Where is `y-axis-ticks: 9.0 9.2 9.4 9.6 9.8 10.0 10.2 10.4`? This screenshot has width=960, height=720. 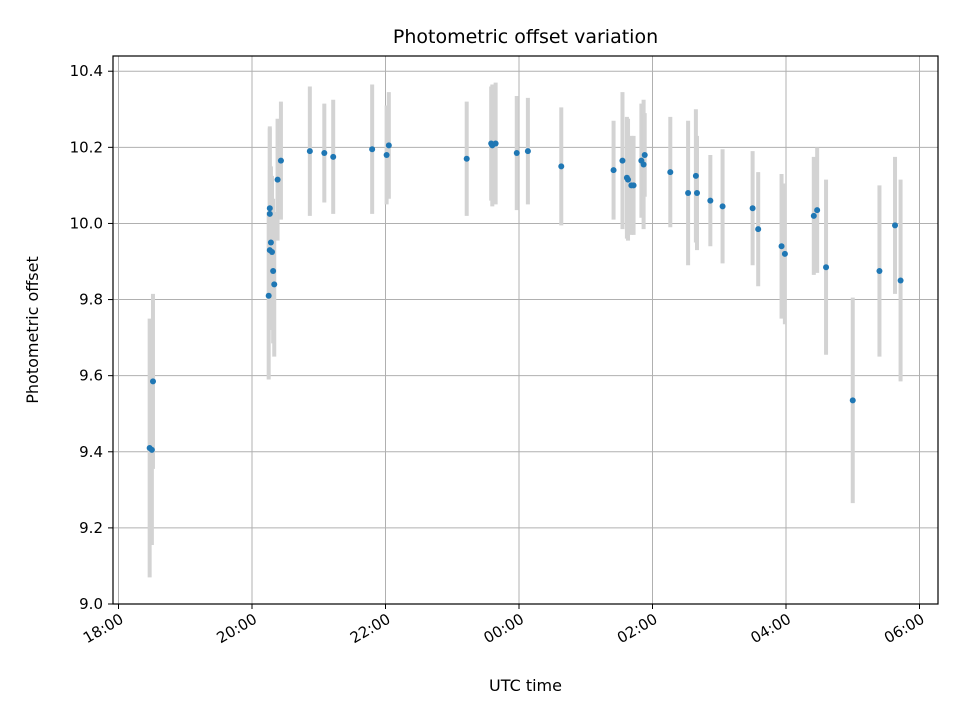 y-axis-ticks: 9.0 9.2 9.4 9.6 9.8 10.0 10.2 10.4 is located at coordinates (91, 337).